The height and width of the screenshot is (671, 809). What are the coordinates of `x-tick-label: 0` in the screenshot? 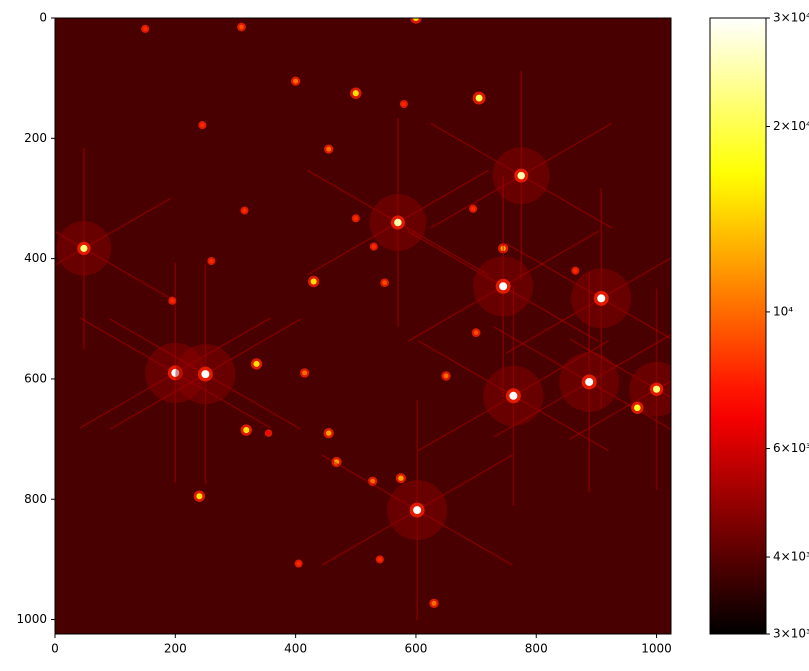 It's located at (55, 649).